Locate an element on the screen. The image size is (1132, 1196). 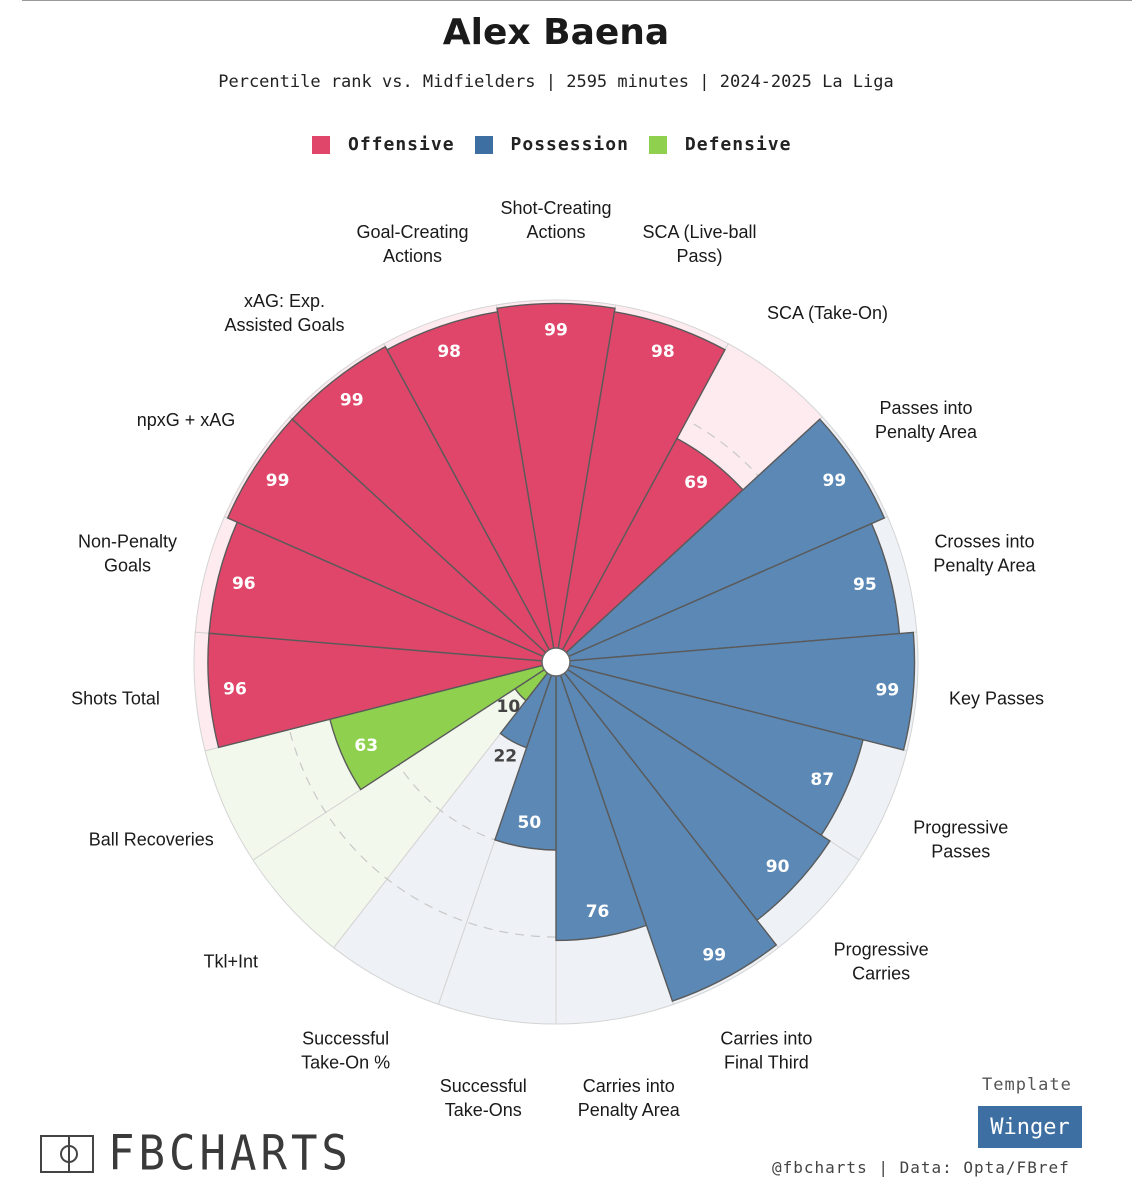
metric-label: SCA (Take-On) is located at coordinates (827, 313).